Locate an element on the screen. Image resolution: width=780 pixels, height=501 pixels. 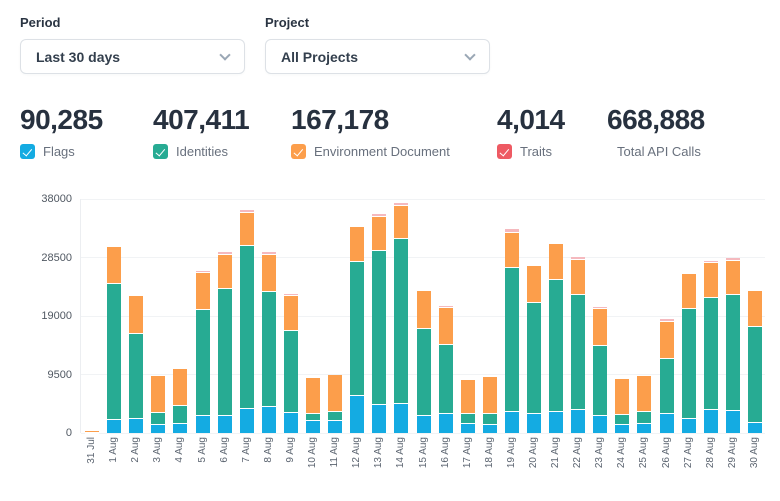
x-tick-label: 20 Aug is located at coordinates (533, 453).